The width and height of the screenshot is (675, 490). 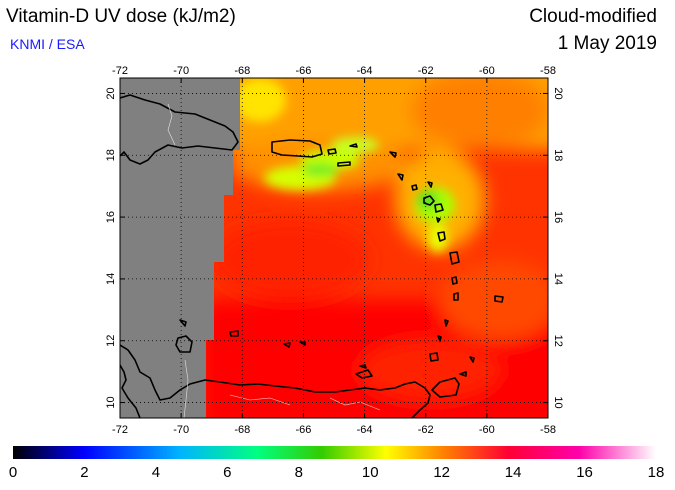 What do you see at coordinates (487, 430) in the screenshot?
I see `lon-label-bottom: -60` at bounding box center [487, 430].